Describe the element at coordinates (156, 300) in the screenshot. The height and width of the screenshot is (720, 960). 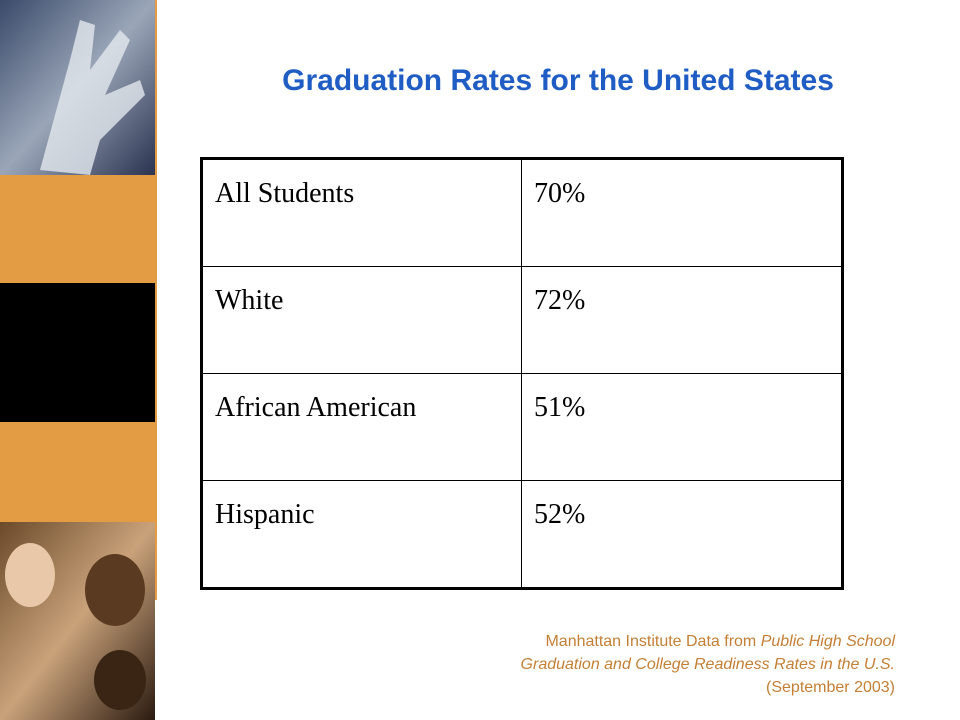
I see `divider` at that location.